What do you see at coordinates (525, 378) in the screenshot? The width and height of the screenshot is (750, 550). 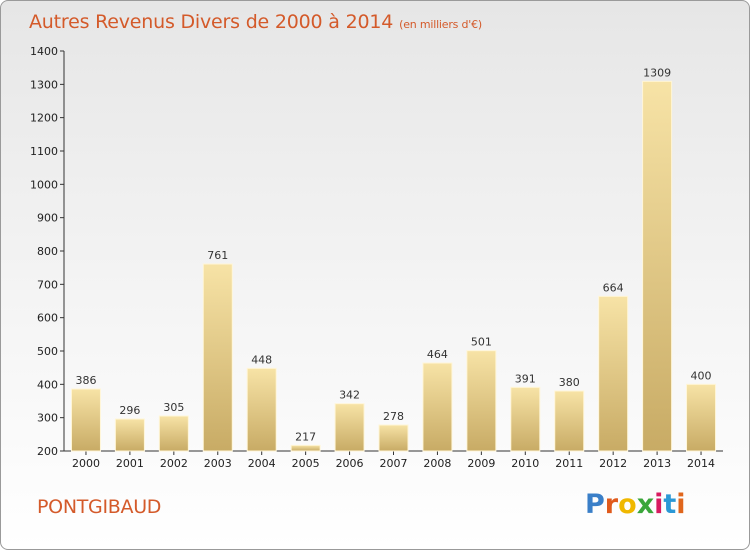 I see `data-label: 391` at bounding box center [525, 378].